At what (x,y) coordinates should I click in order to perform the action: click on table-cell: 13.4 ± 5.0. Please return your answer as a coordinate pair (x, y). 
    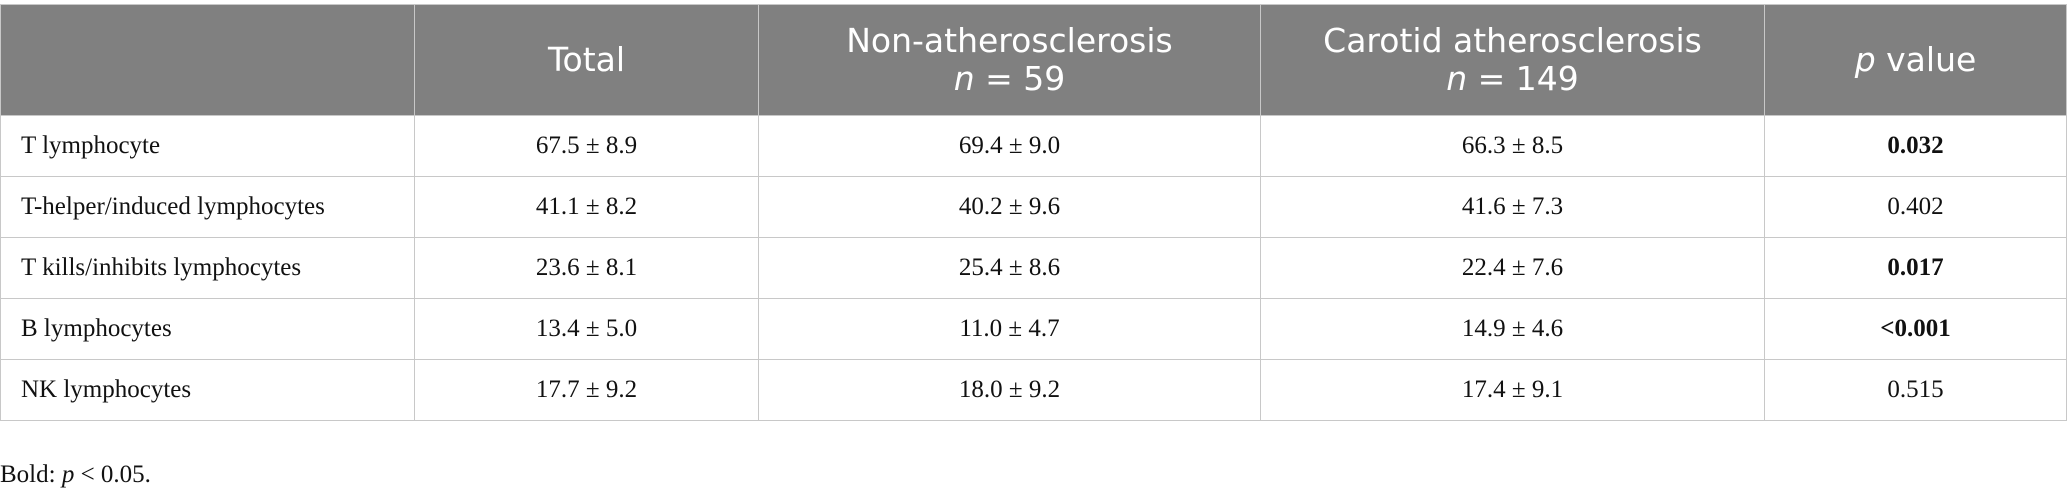
    Looking at the image, I should click on (586, 329).